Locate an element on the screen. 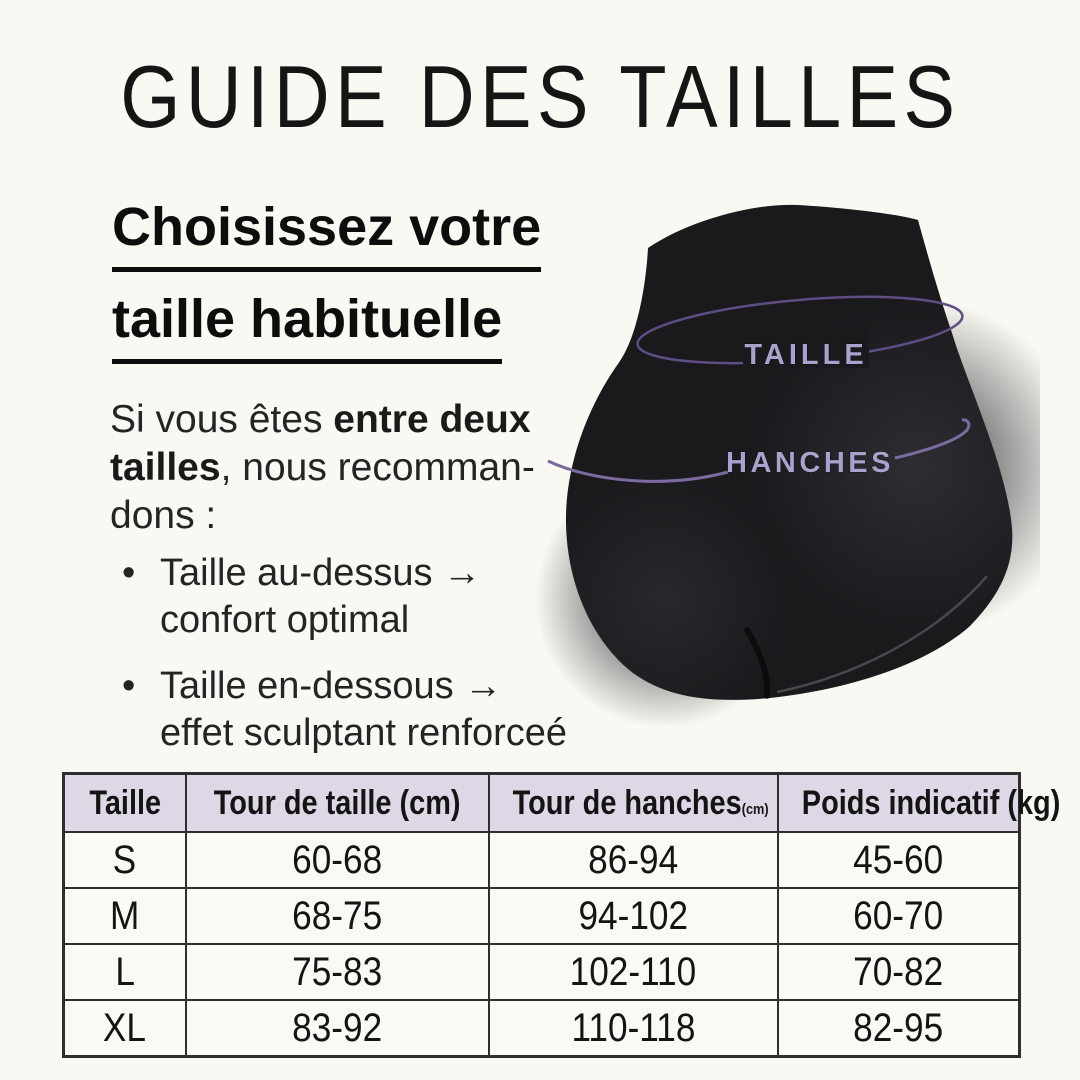 The height and width of the screenshot is (1080, 1080). cell-hips: 94-102 is located at coordinates (633, 916).